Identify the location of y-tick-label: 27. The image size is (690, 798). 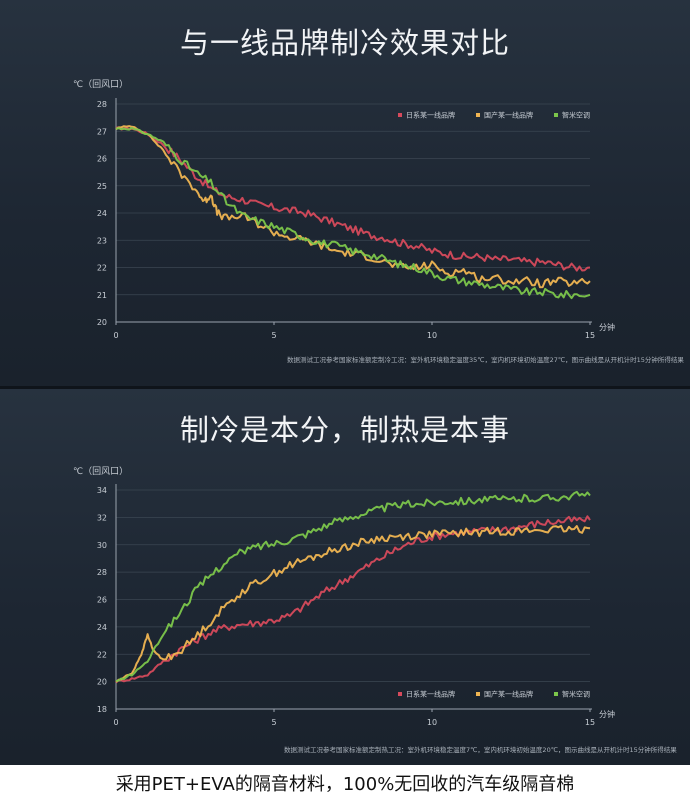
(102, 131).